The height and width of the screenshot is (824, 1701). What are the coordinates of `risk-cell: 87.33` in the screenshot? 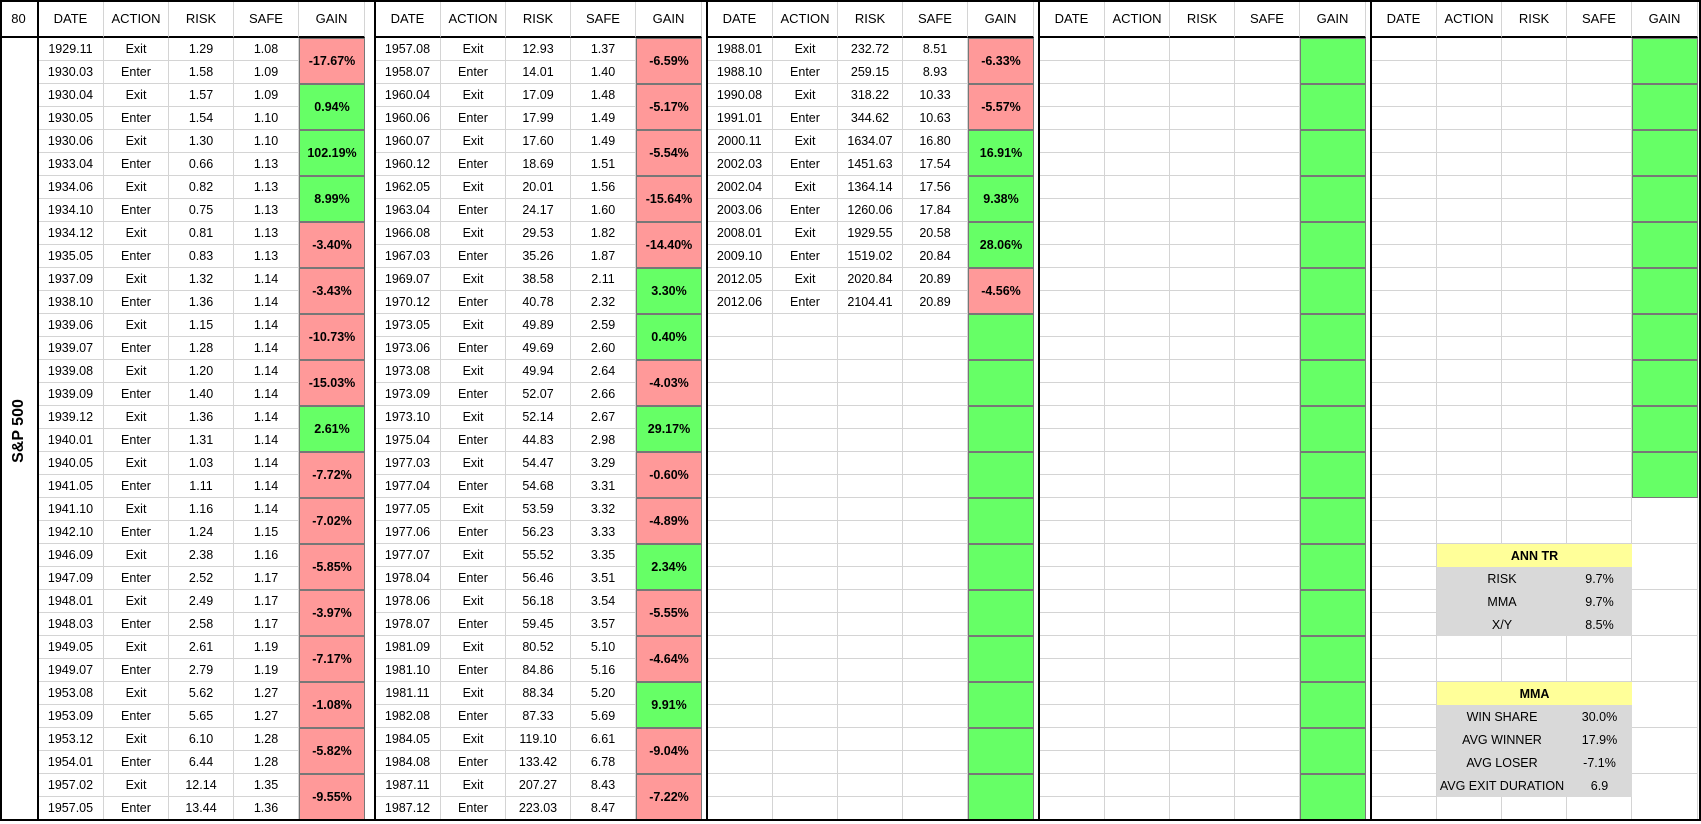 It's located at (538, 716).